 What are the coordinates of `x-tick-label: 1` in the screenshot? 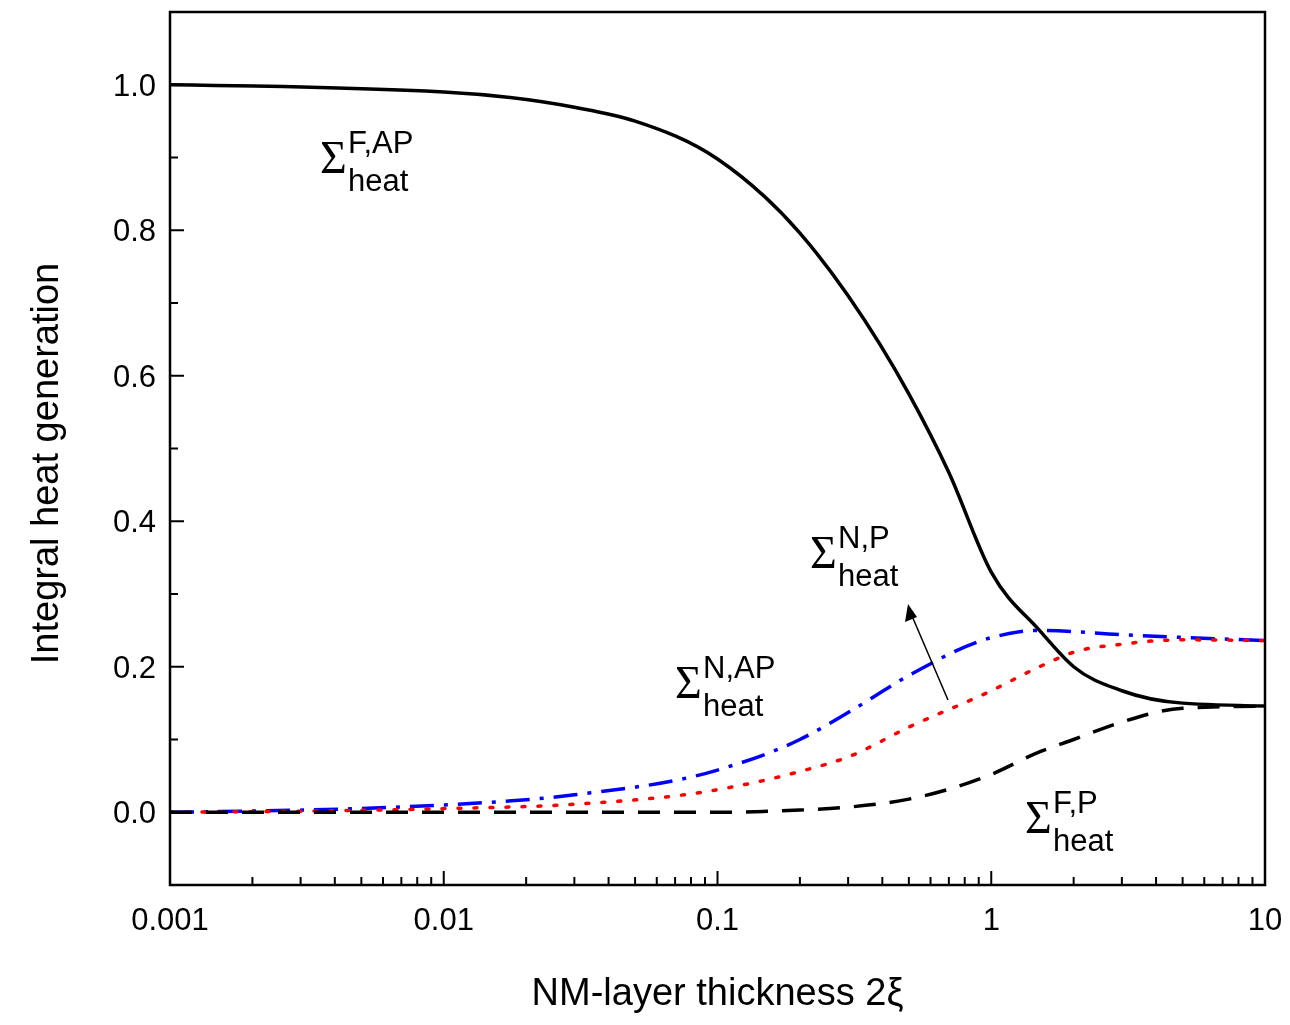 It's located at (991, 919).